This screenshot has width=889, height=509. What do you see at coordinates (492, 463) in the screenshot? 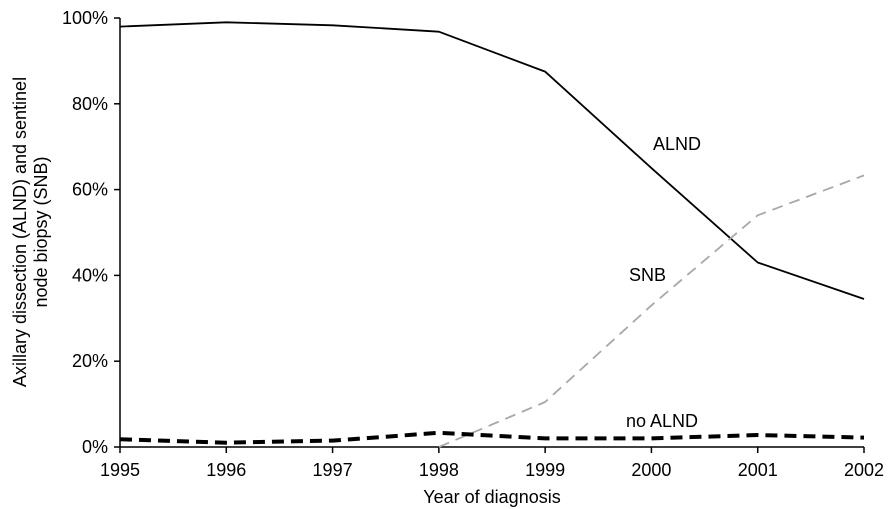
I see `x-ticks: 1995 1996 1997 1998 1999 2000 2001 2002` at bounding box center [492, 463].